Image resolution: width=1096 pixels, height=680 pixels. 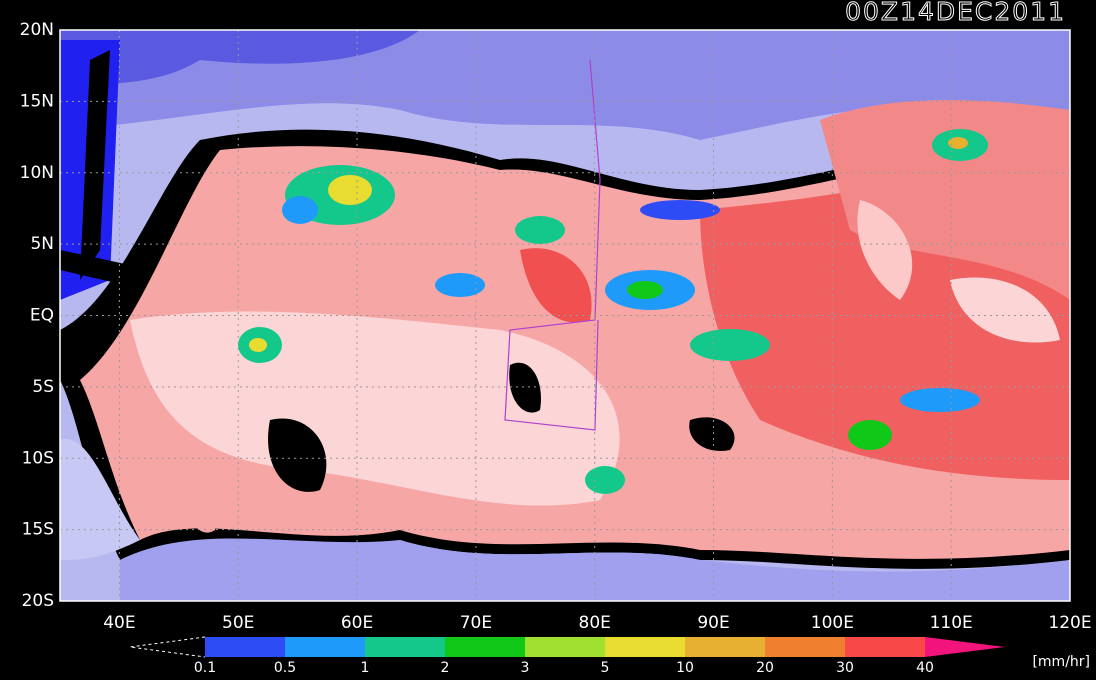 What do you see at coordinates (42, 244) in the screenshot?
I see `lat-label: 5N` at bounding box center [42, 244].